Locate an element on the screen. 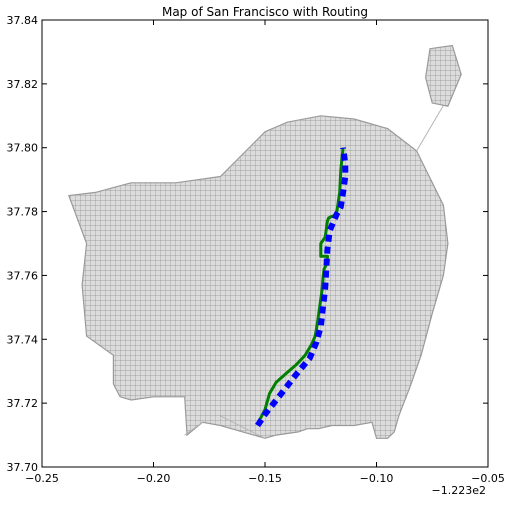 Image resolution: width=508 pixels, height=507 pixels. x-tick-label: −0.20 is located at coordinates (154, 478).